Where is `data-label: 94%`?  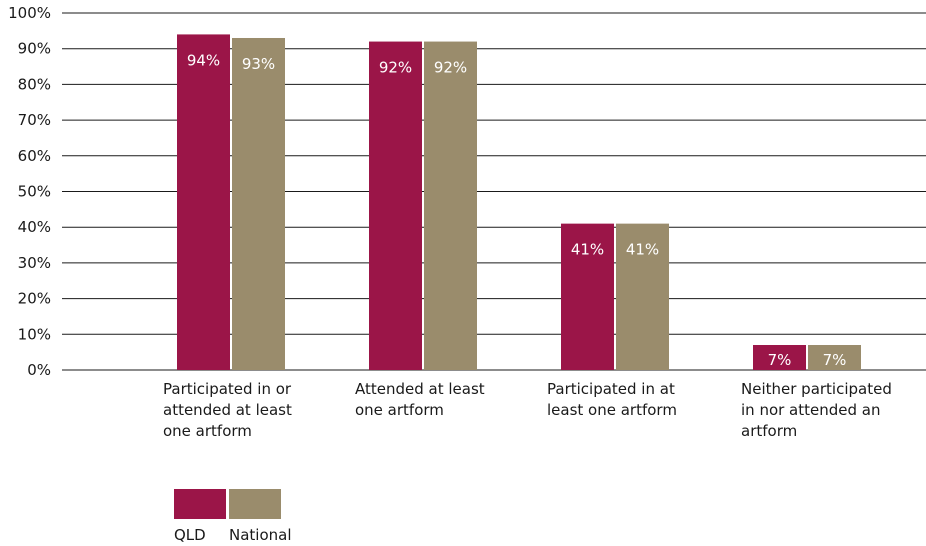 data-label: 94% is located at coordinates (203, 60).